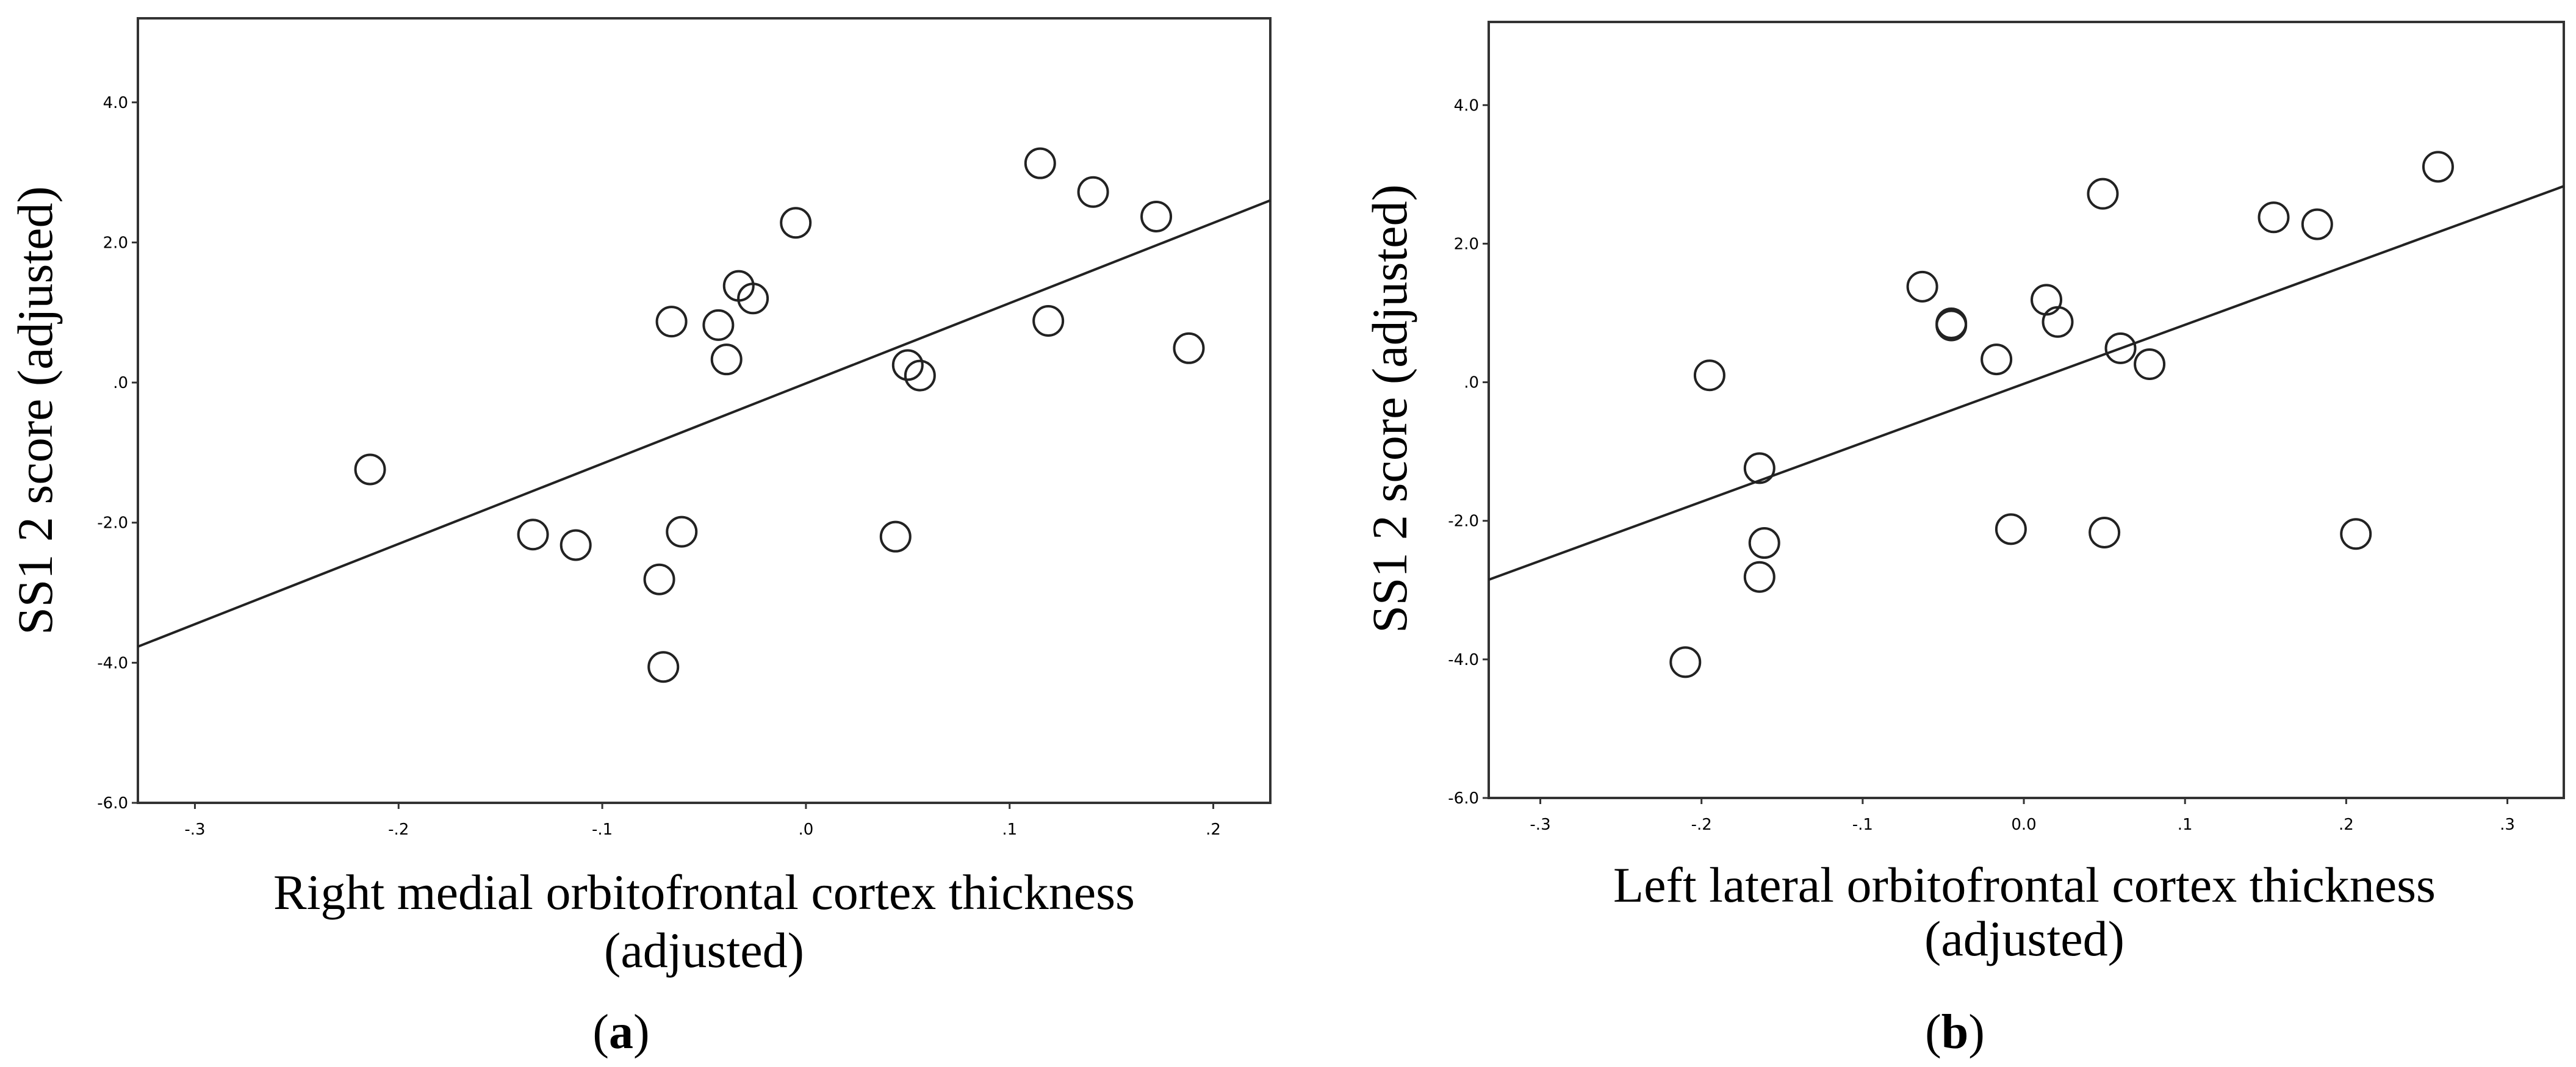 The image size is (2576, 1067). Describe the element at coordinates (1213, 830) in the screenshot. I see `x-tick-label-a: .2` at that location.